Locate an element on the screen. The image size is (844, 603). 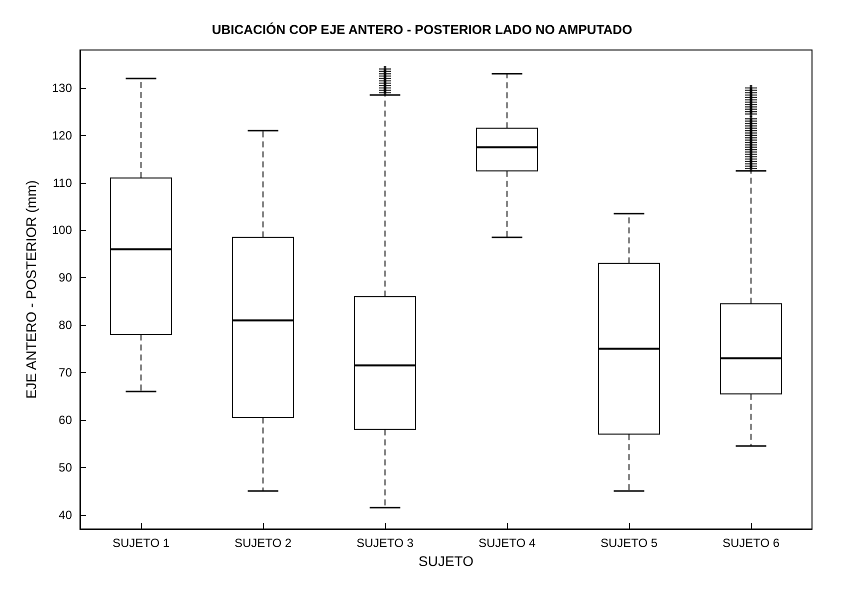
x-tick-label: SUJETO 5 is located at coordinates (629, 543).